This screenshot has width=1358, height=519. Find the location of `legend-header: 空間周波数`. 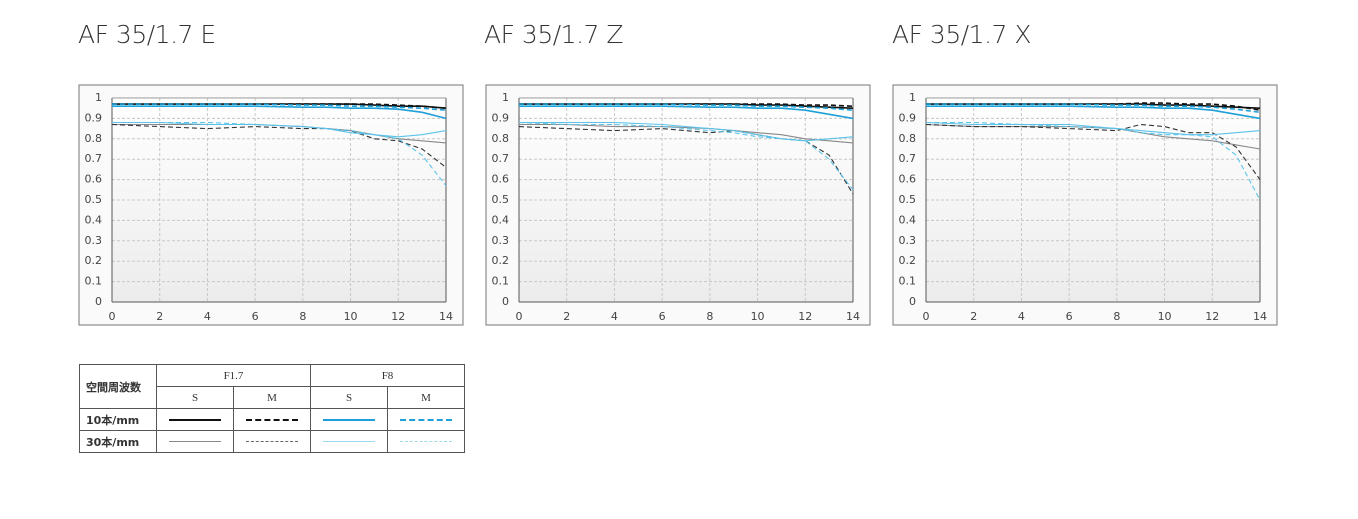

legend-header: 空間周波数 is located at coordinates (118, 386).